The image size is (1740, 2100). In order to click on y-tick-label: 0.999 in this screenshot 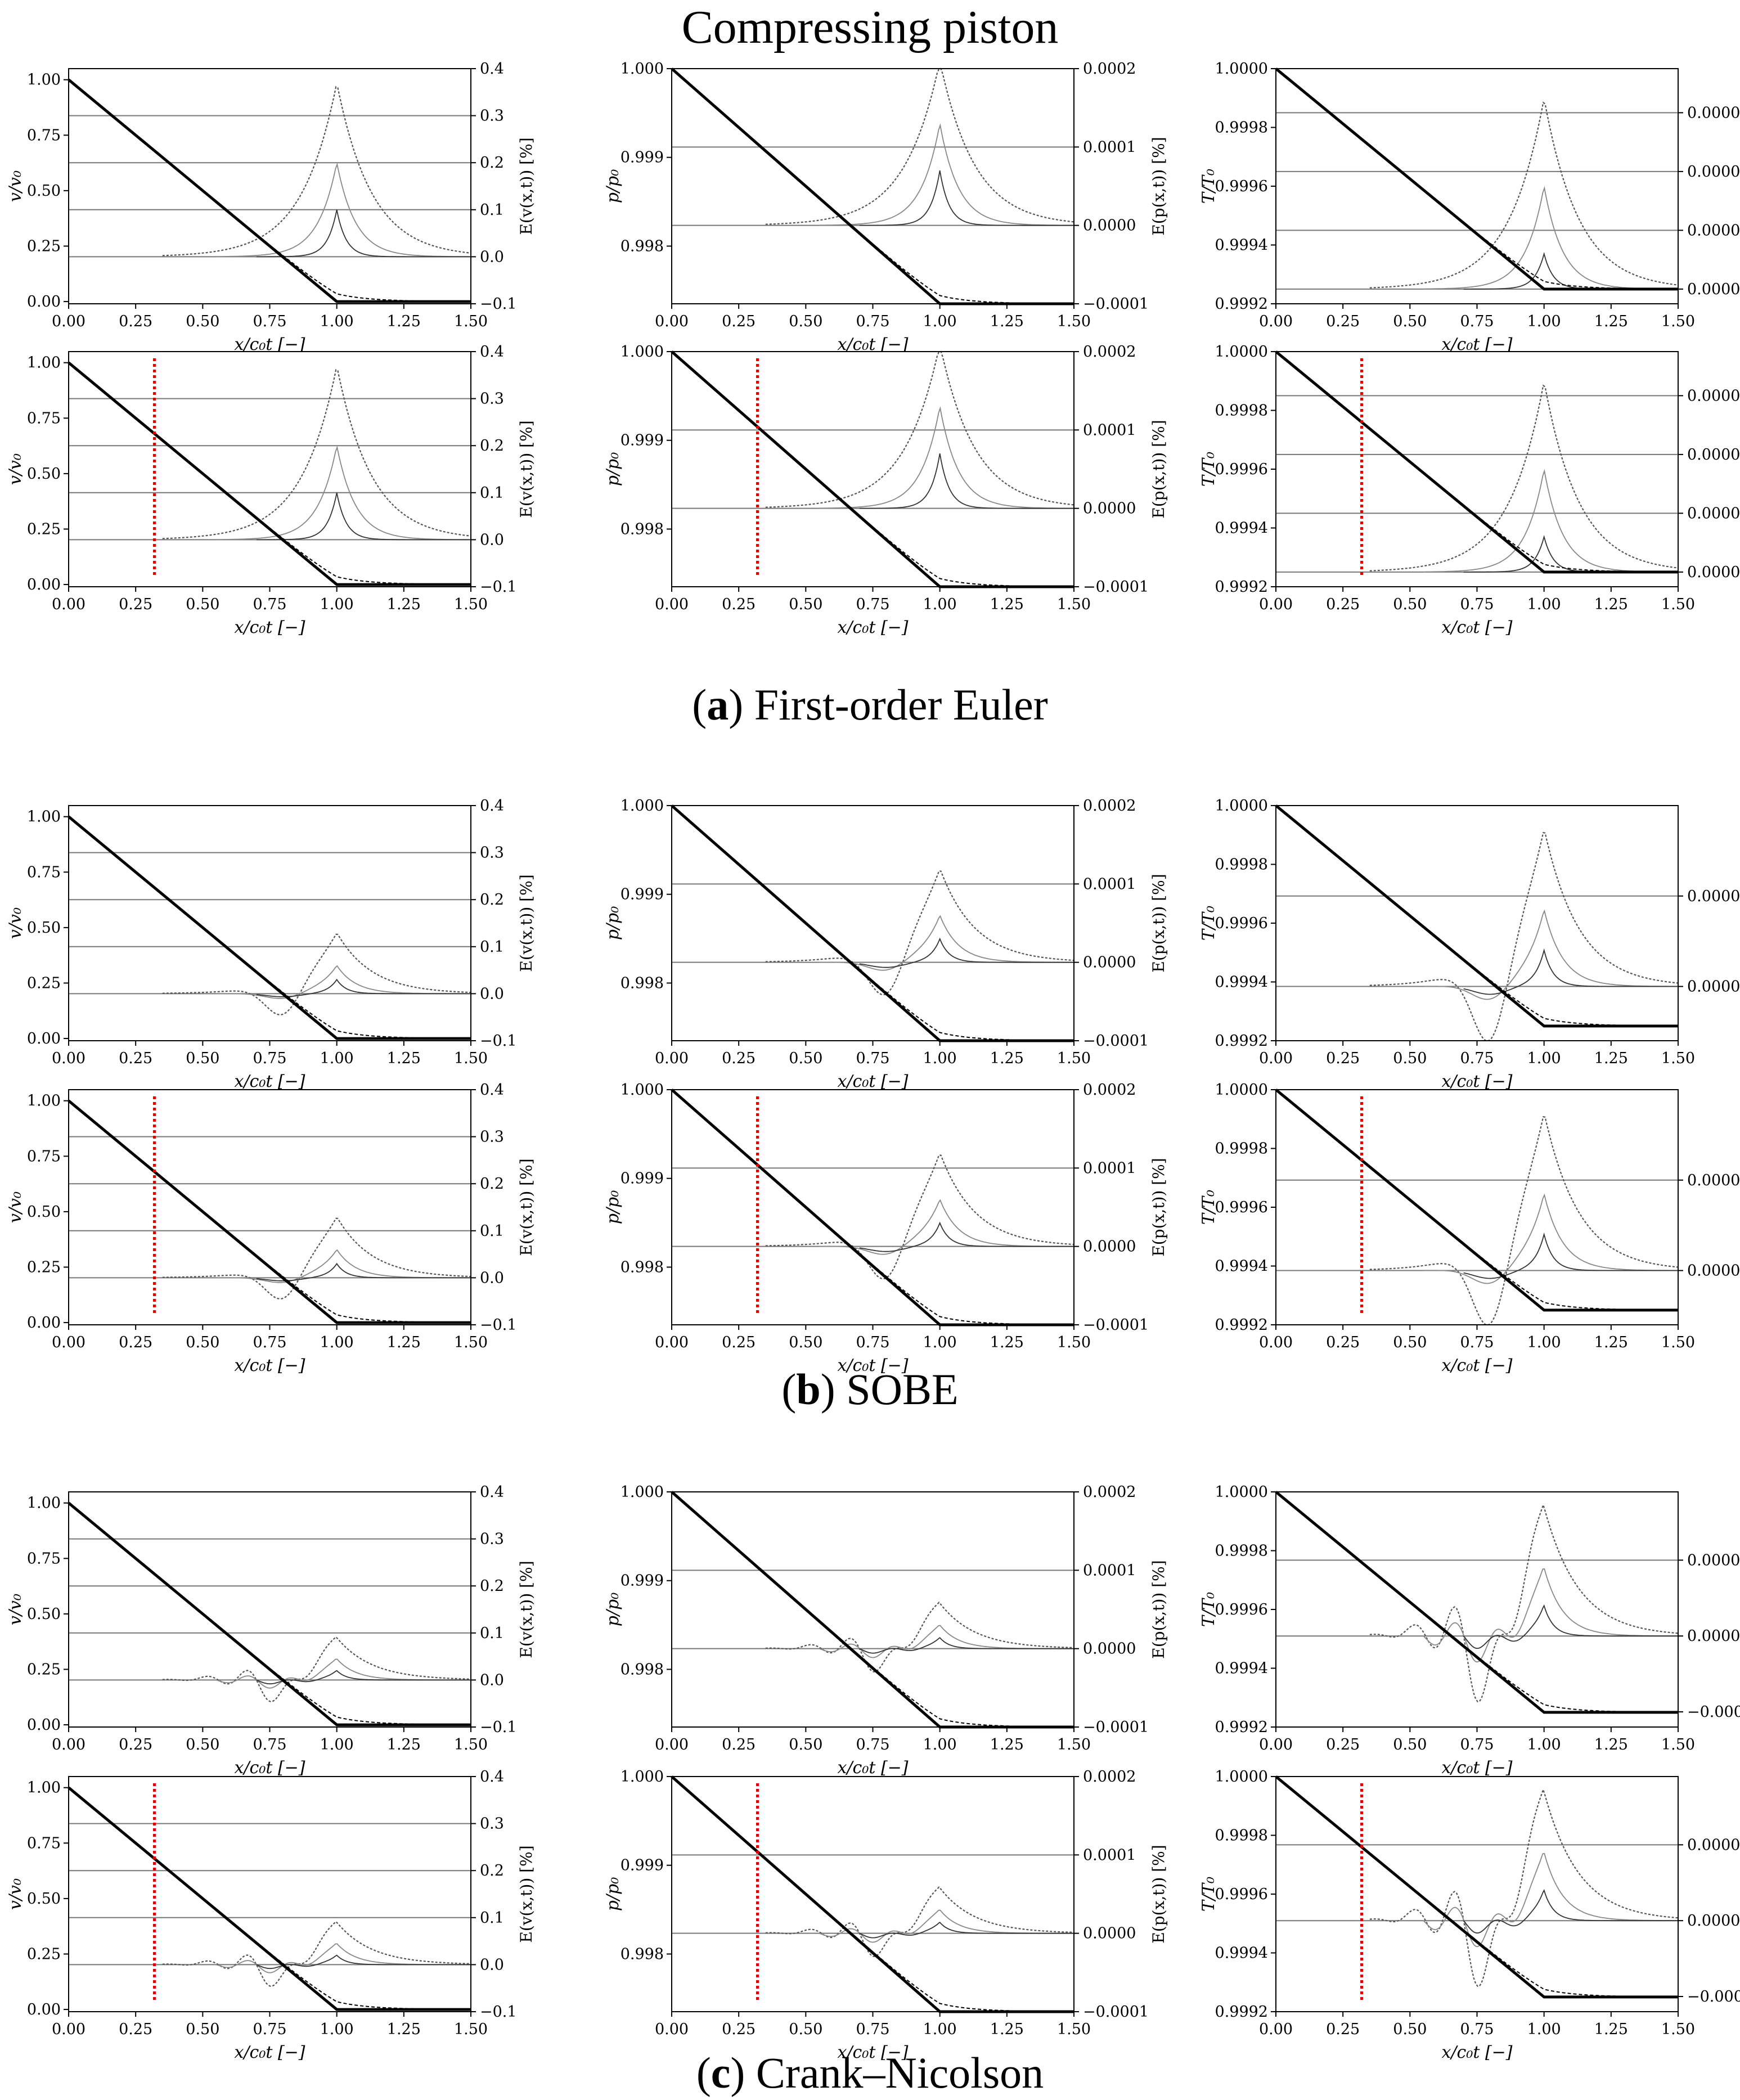, I will do `click(642, 895)`.